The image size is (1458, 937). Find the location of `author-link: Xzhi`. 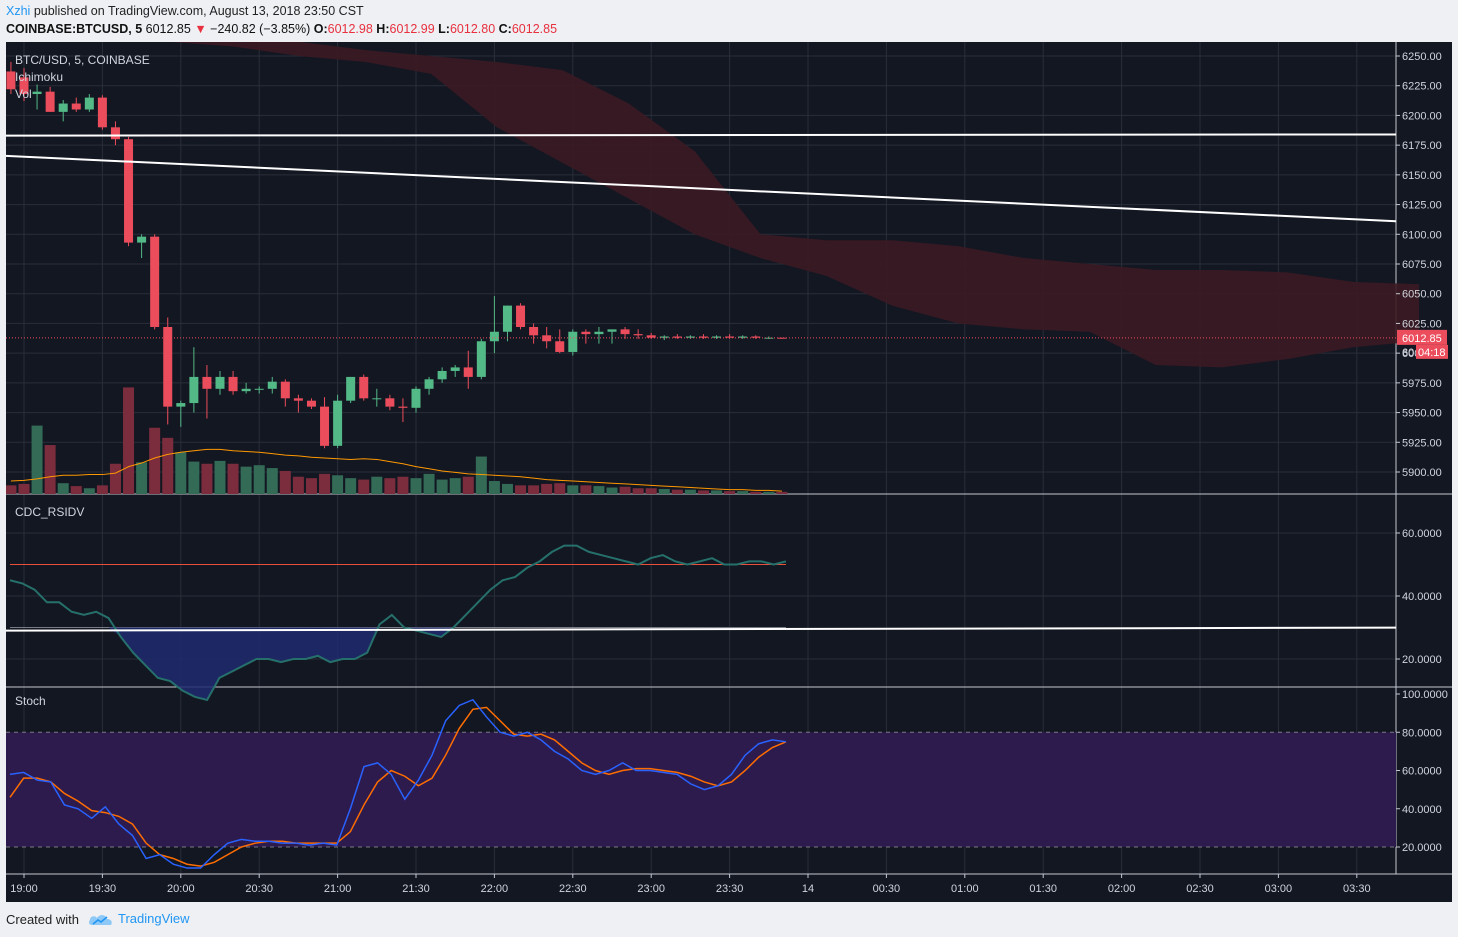

author-link: Xzhi is located at coordinates (18, 11).